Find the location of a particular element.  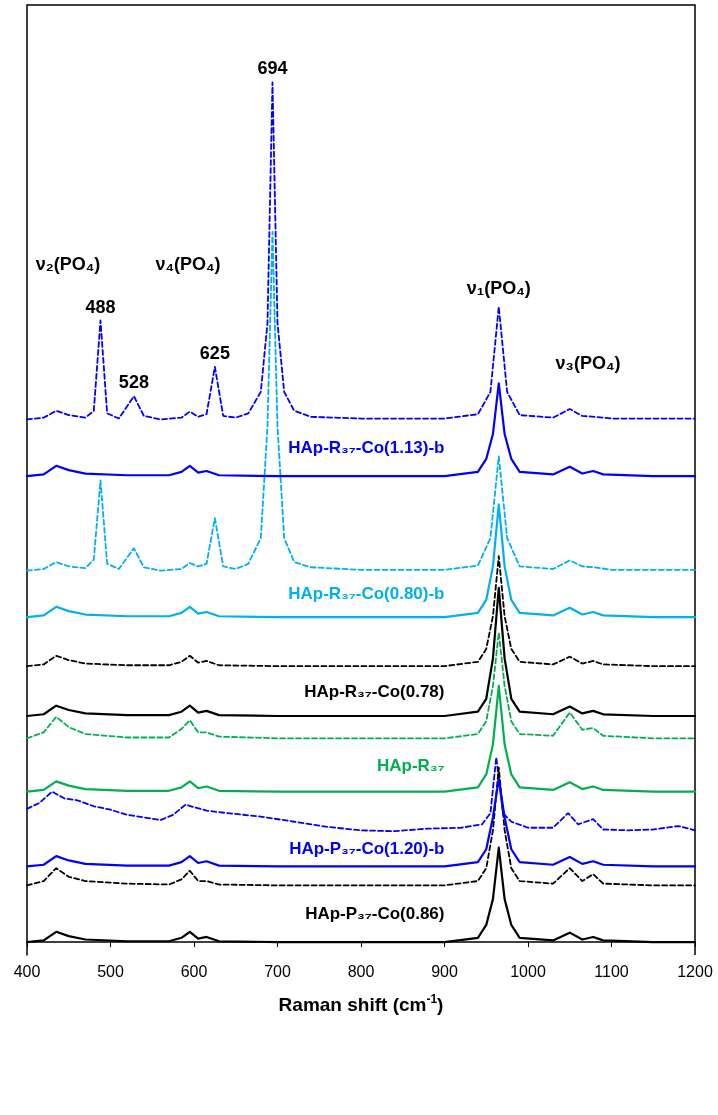

series-label: HAp-R₃₇-Co(0.78) is located at coordinates (374, 691).